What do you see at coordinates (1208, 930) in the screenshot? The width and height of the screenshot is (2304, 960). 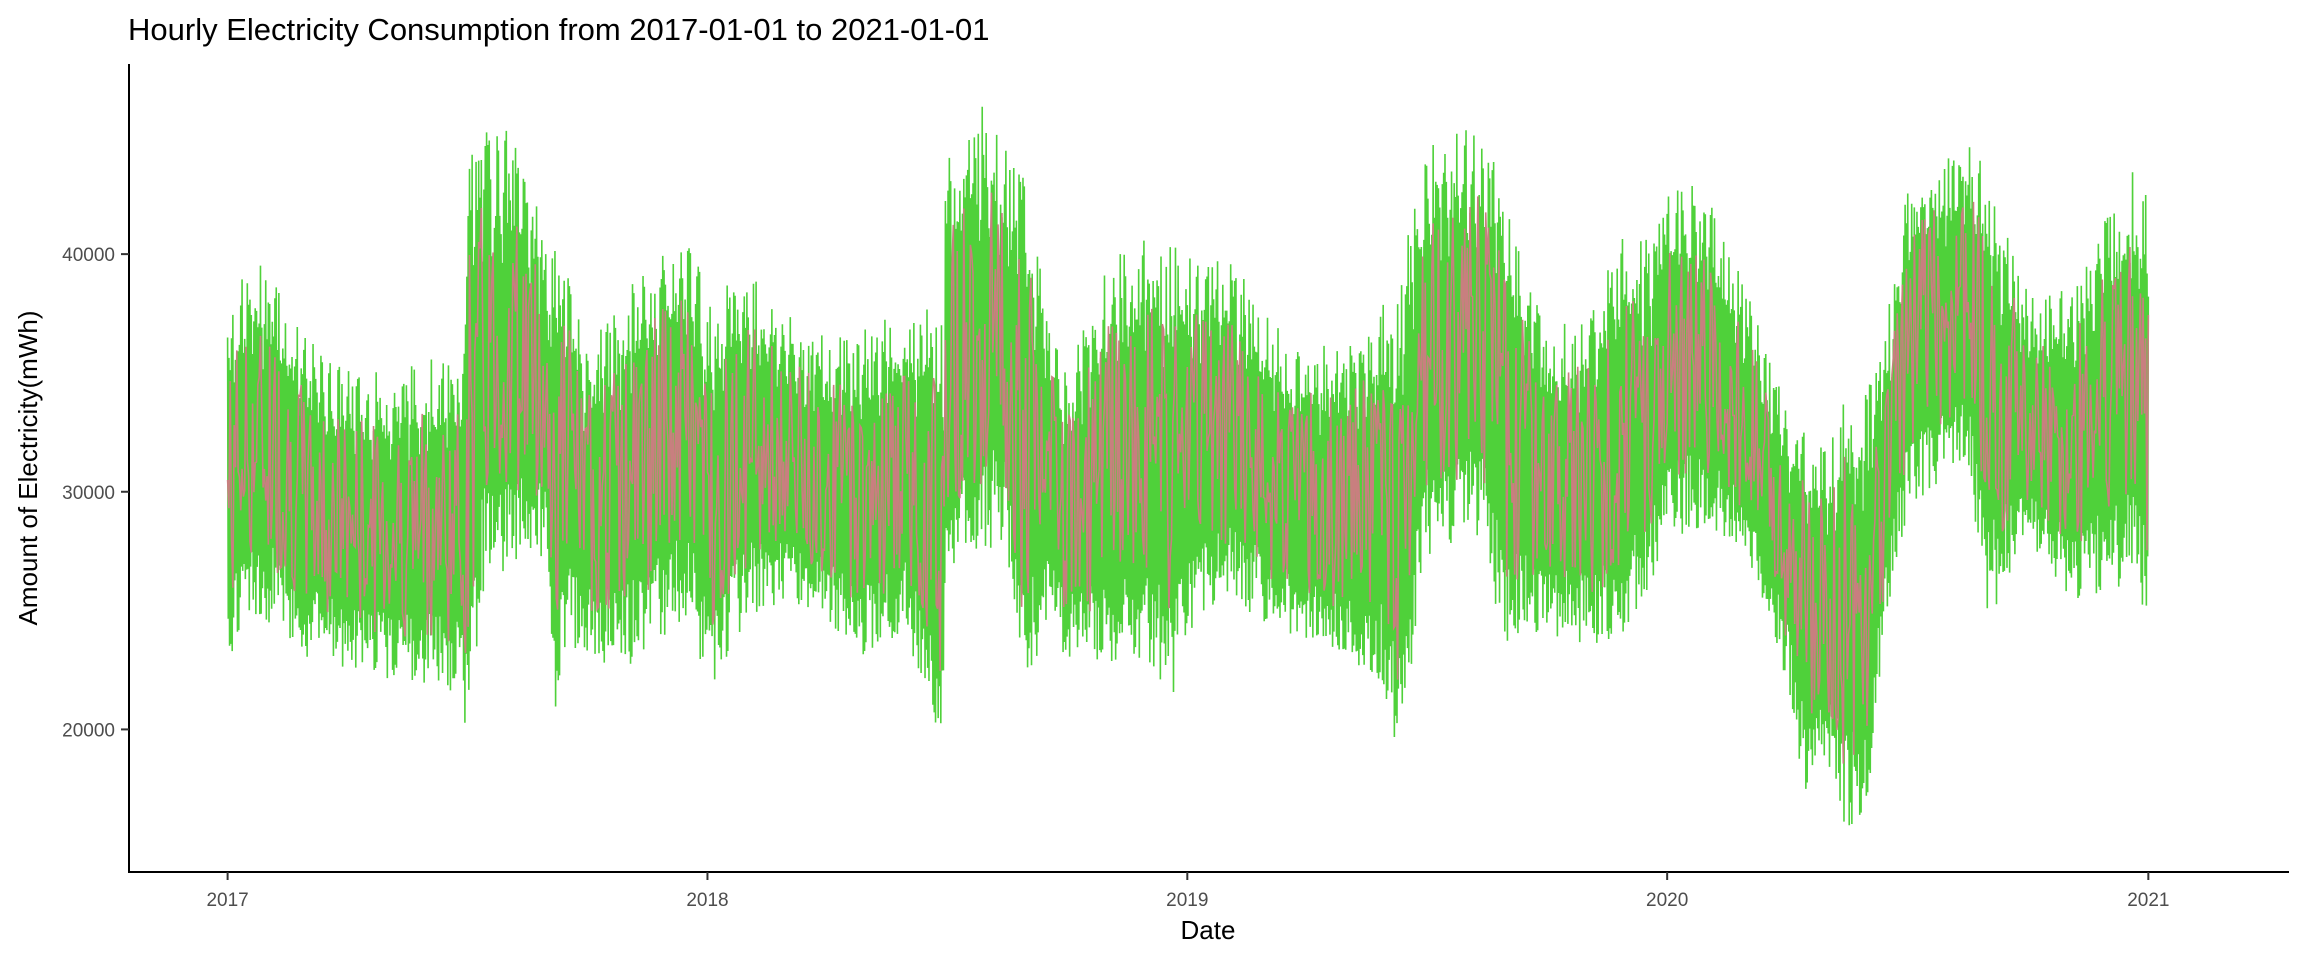 I see `x-axis-title: Date` at bounding box center [1208, 930].